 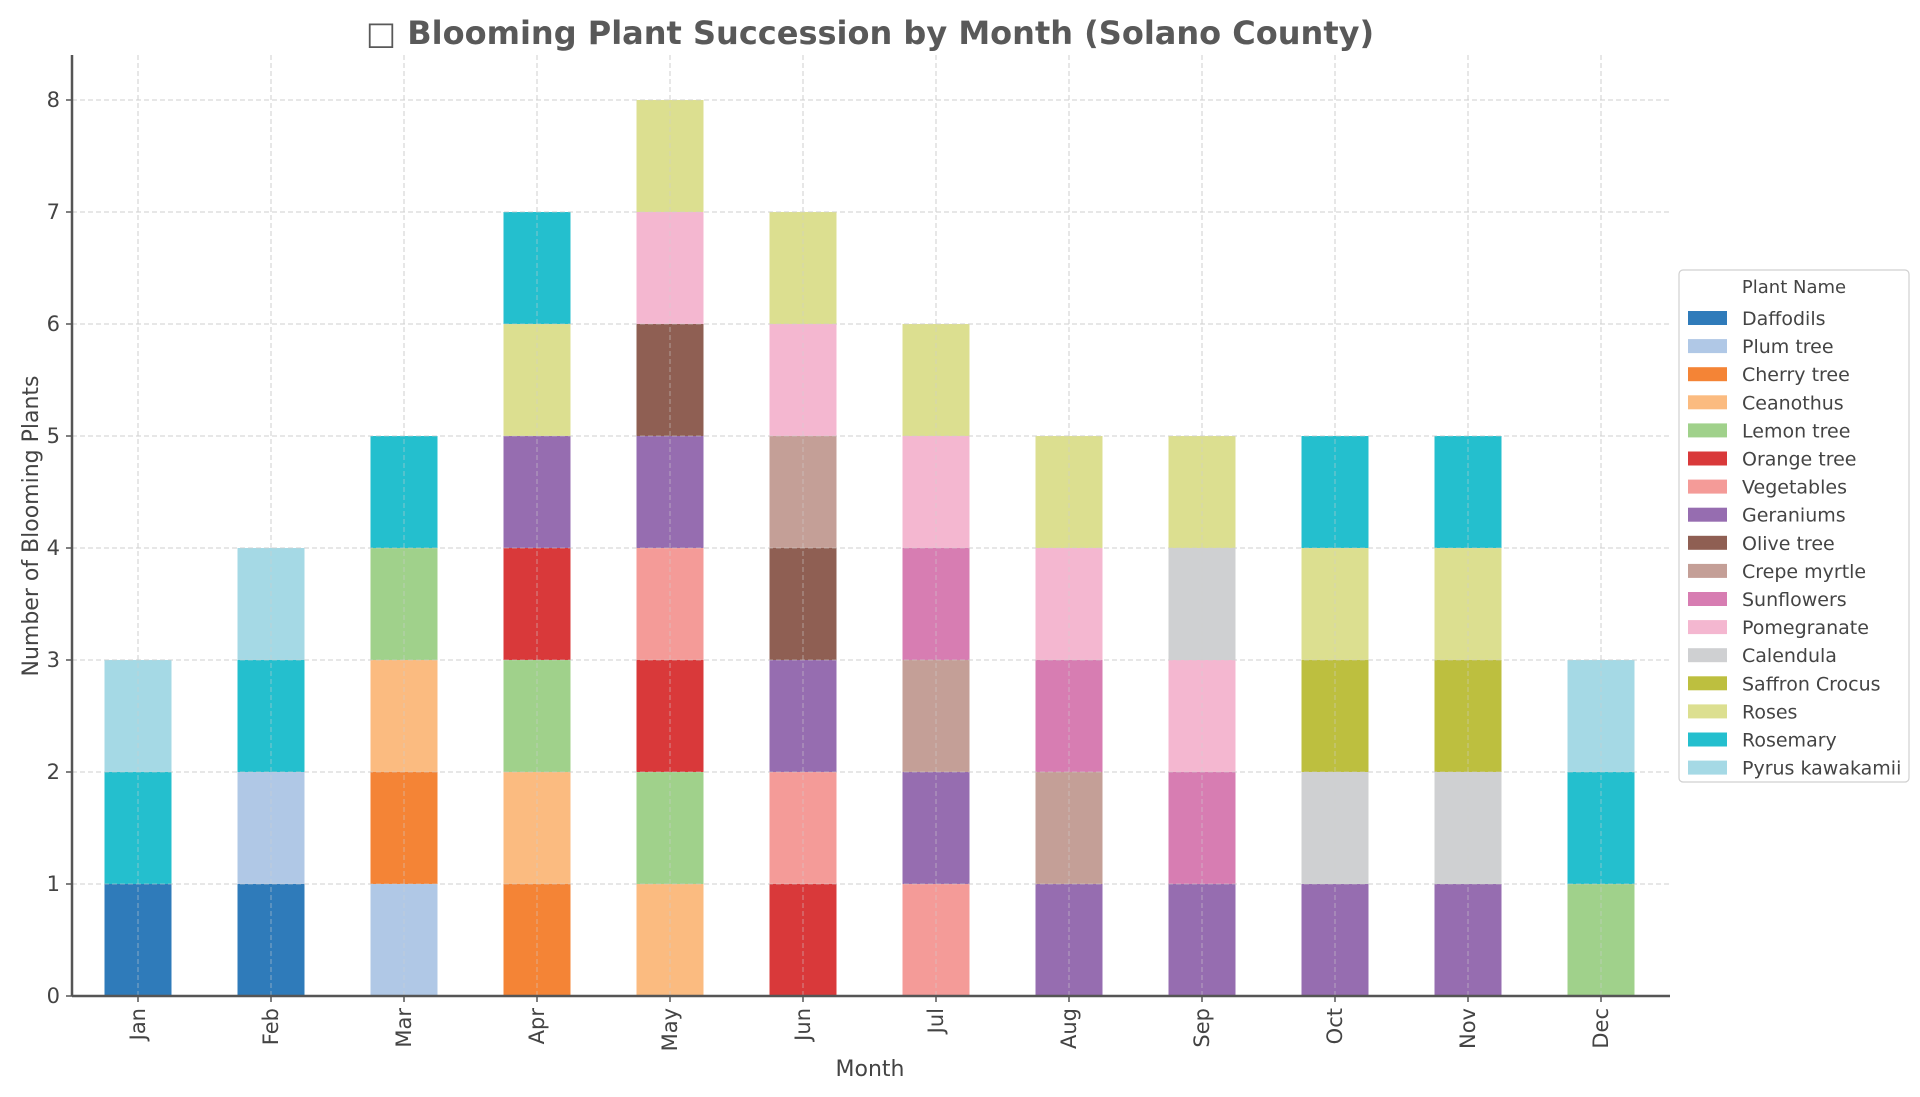 What do you see at coordinates (803, 1025) in the screenshot?
I see `x-tick-label-jun: Jun` at bounding box center [803, 1025].